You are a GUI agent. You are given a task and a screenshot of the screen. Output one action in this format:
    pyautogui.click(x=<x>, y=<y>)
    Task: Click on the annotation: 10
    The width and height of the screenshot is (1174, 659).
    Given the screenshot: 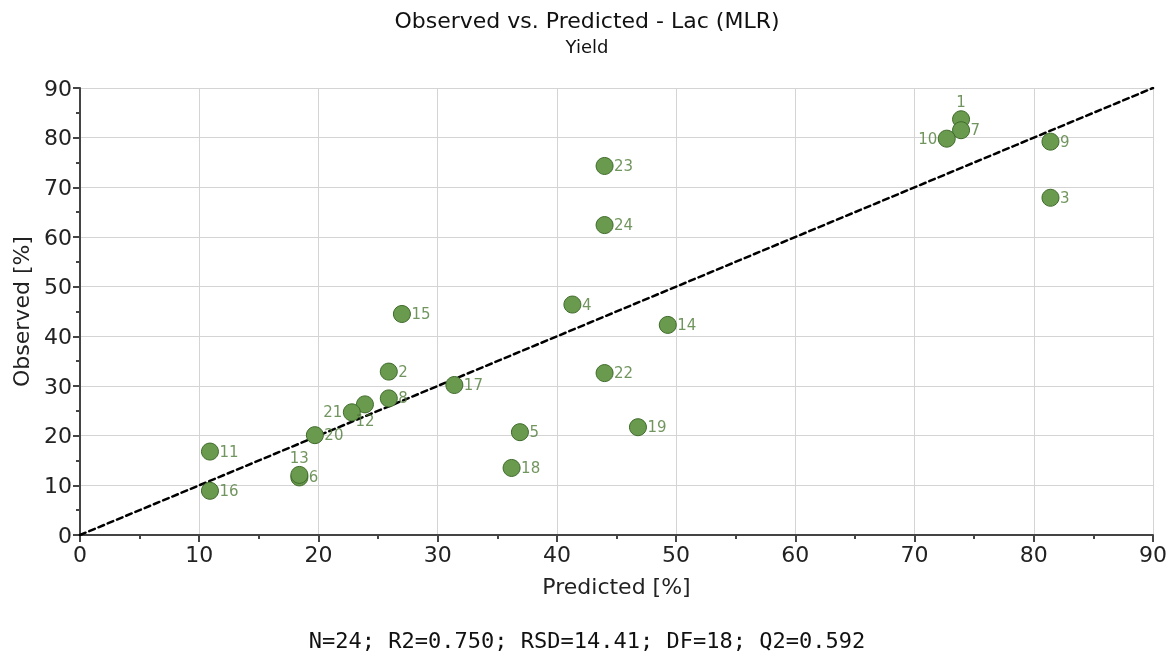 What is the action you would take?
    pyautogui.click(x=928, y=138)
    